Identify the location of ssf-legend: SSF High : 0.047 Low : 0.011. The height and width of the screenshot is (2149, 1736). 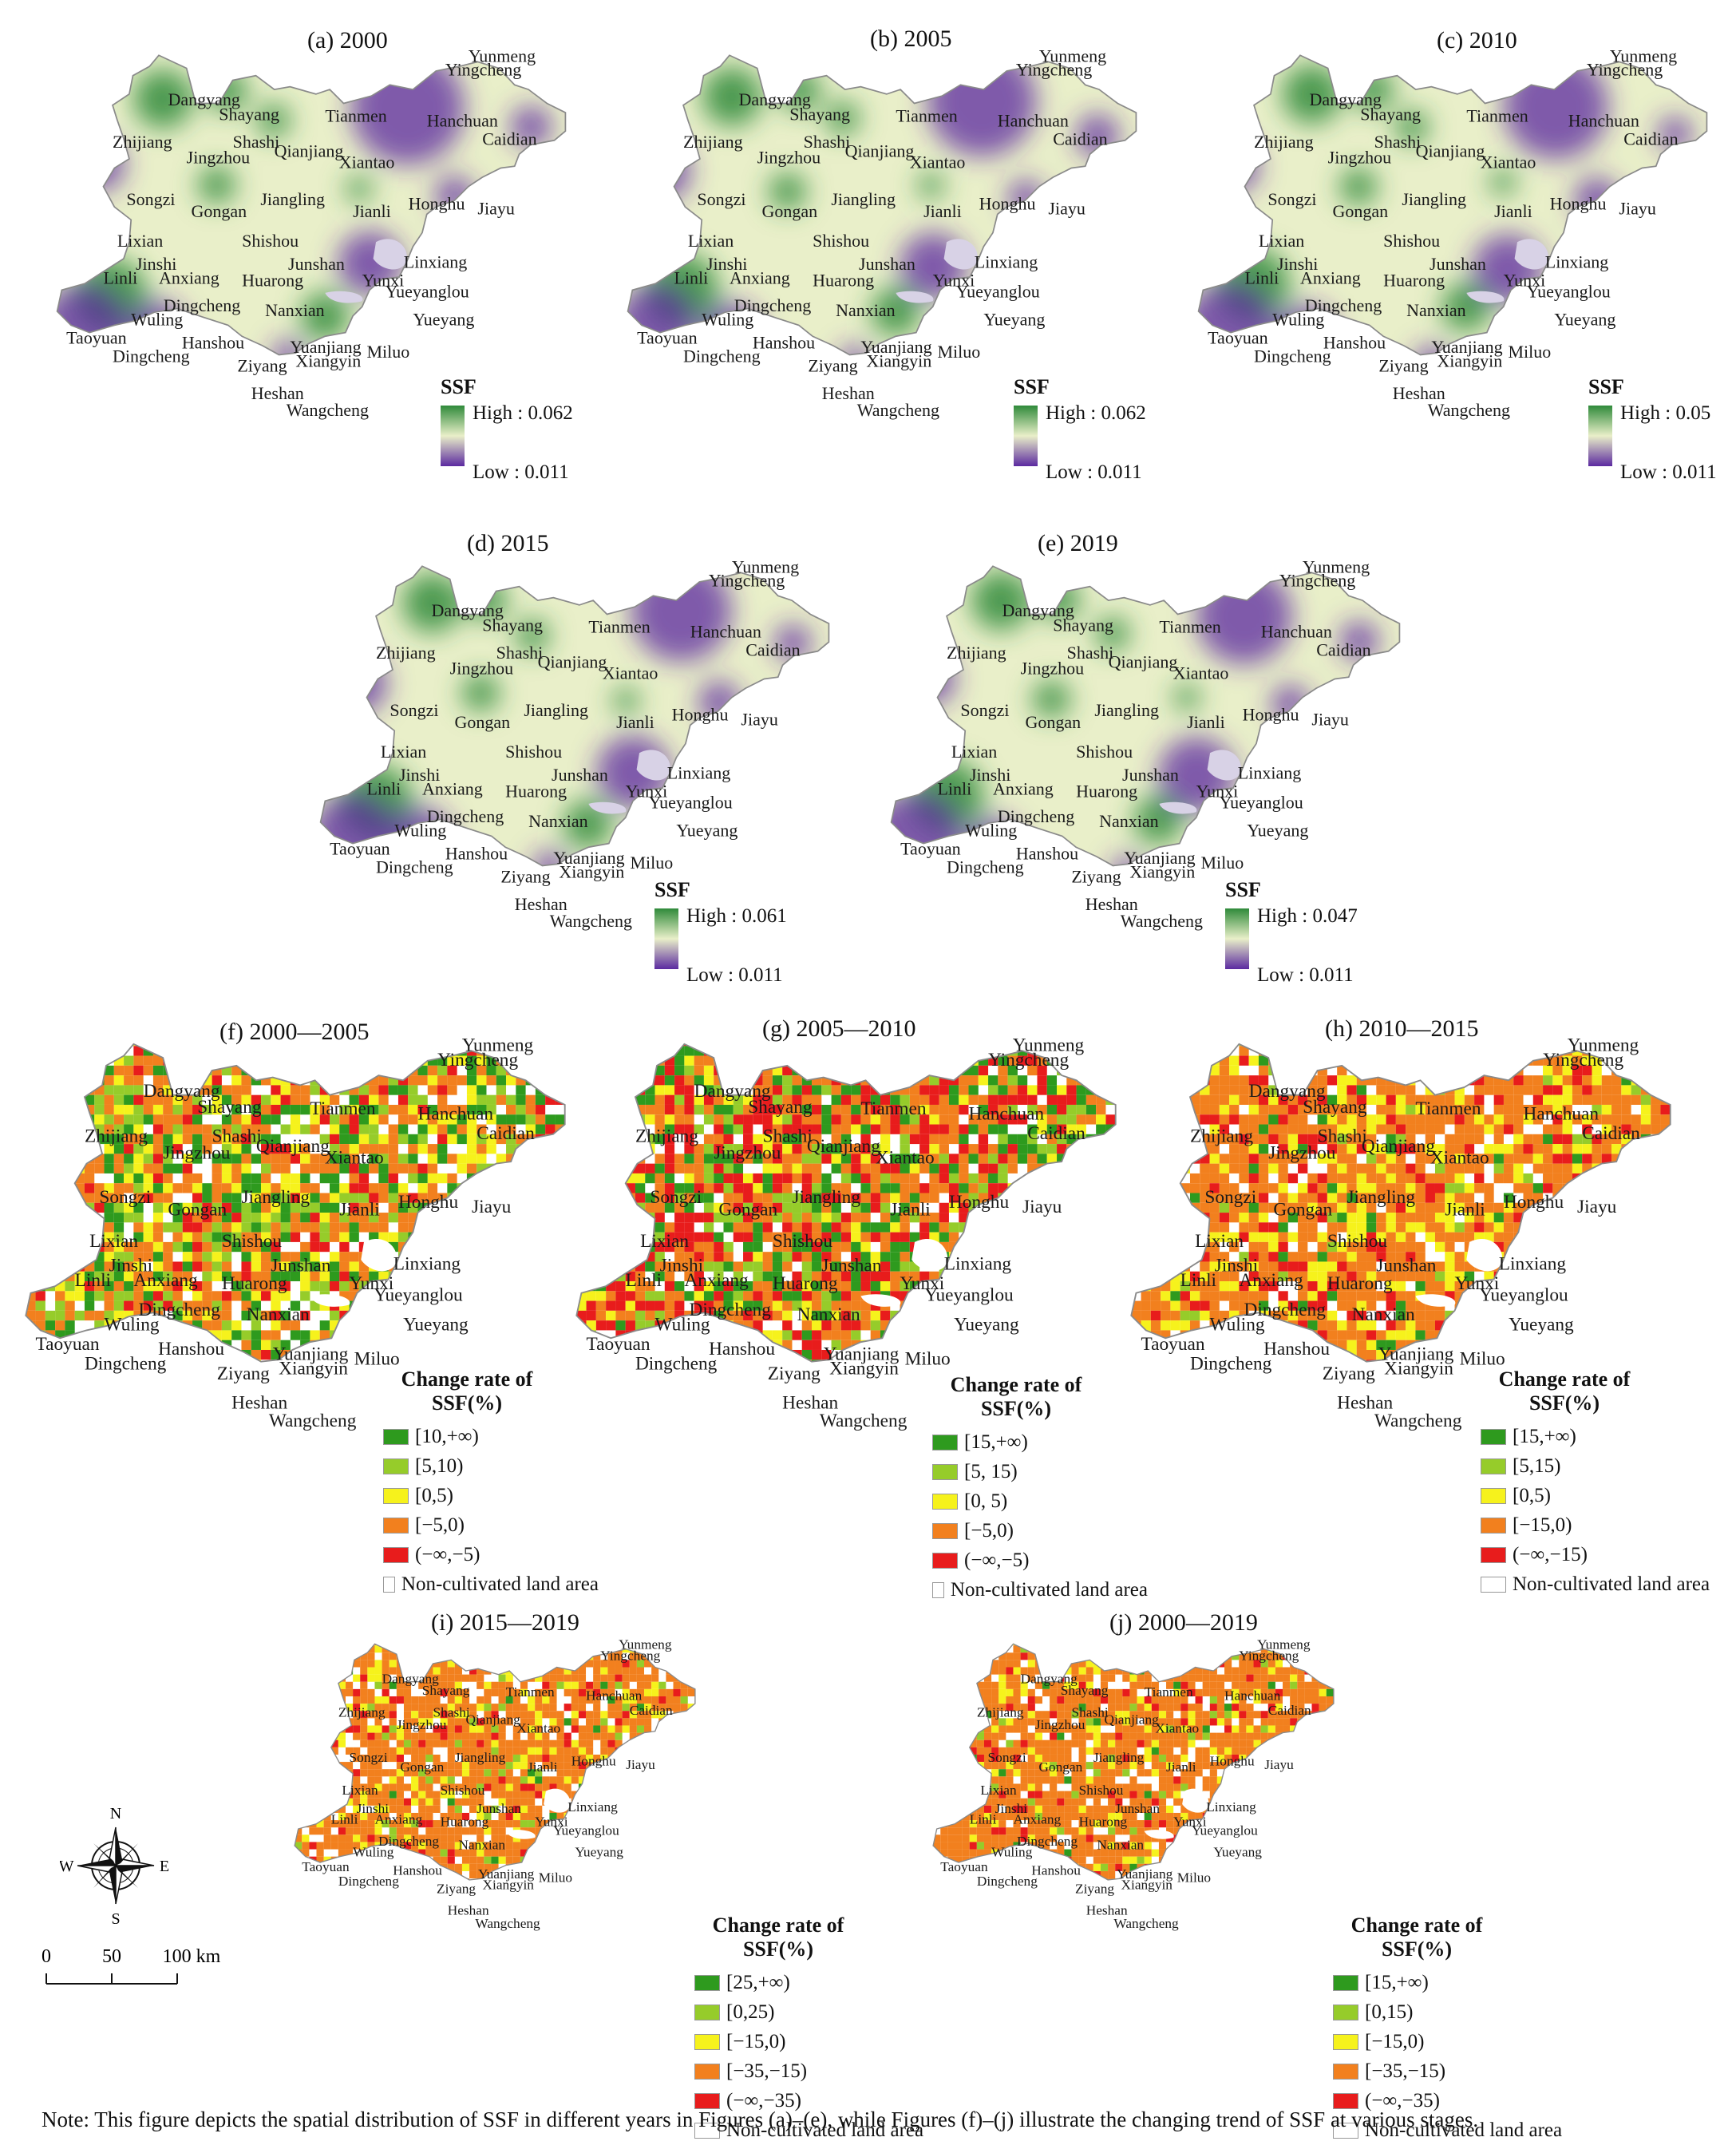
(1305, 938).